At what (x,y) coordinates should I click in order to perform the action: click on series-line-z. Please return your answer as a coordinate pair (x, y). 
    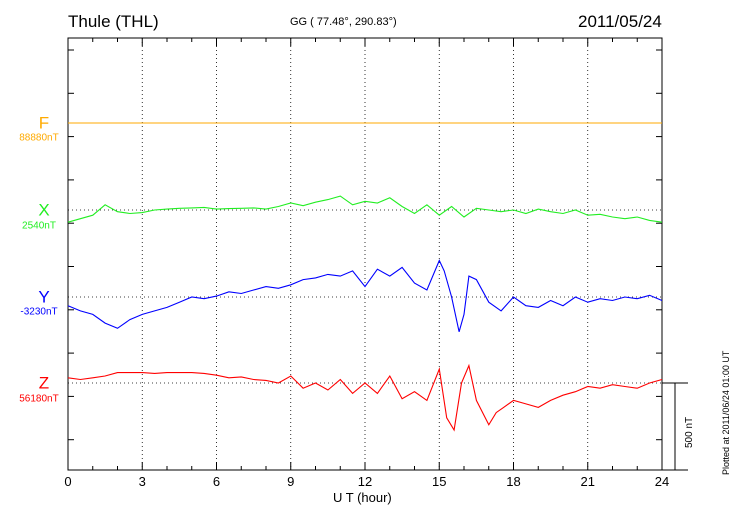
    Looking at the image, I should click on (365, 397).